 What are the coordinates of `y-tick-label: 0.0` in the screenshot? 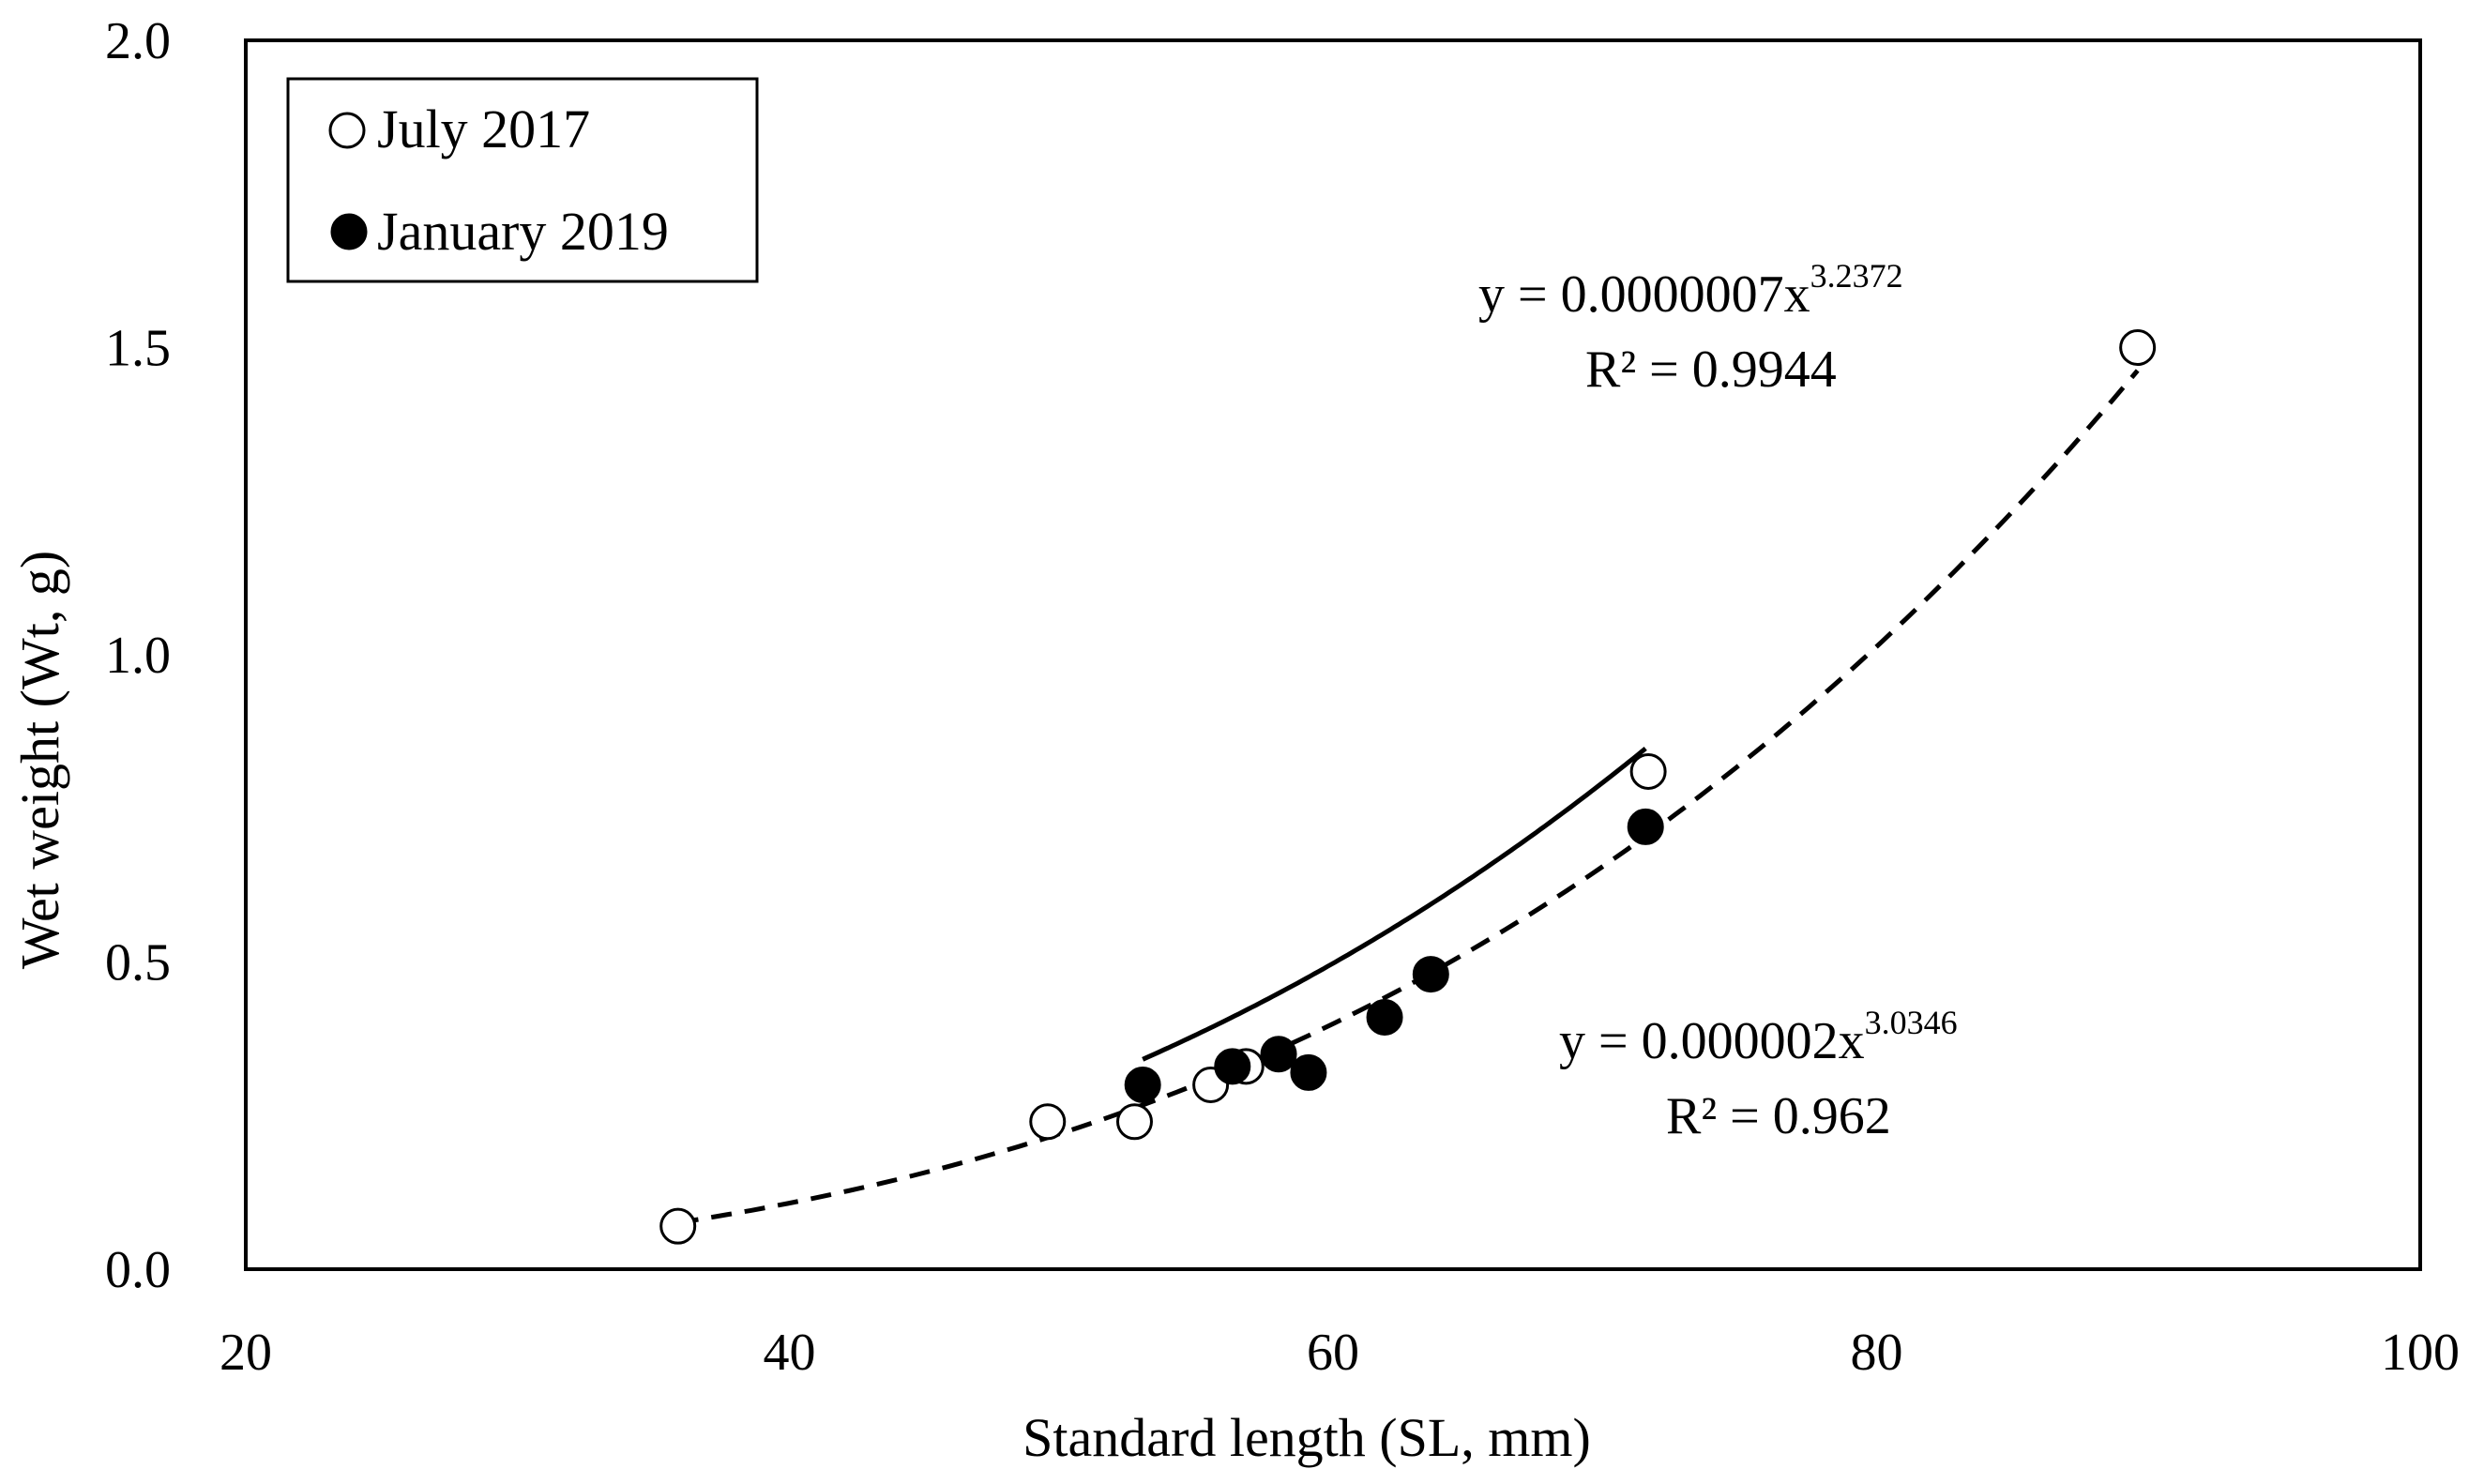 It's located at (138, 1270).